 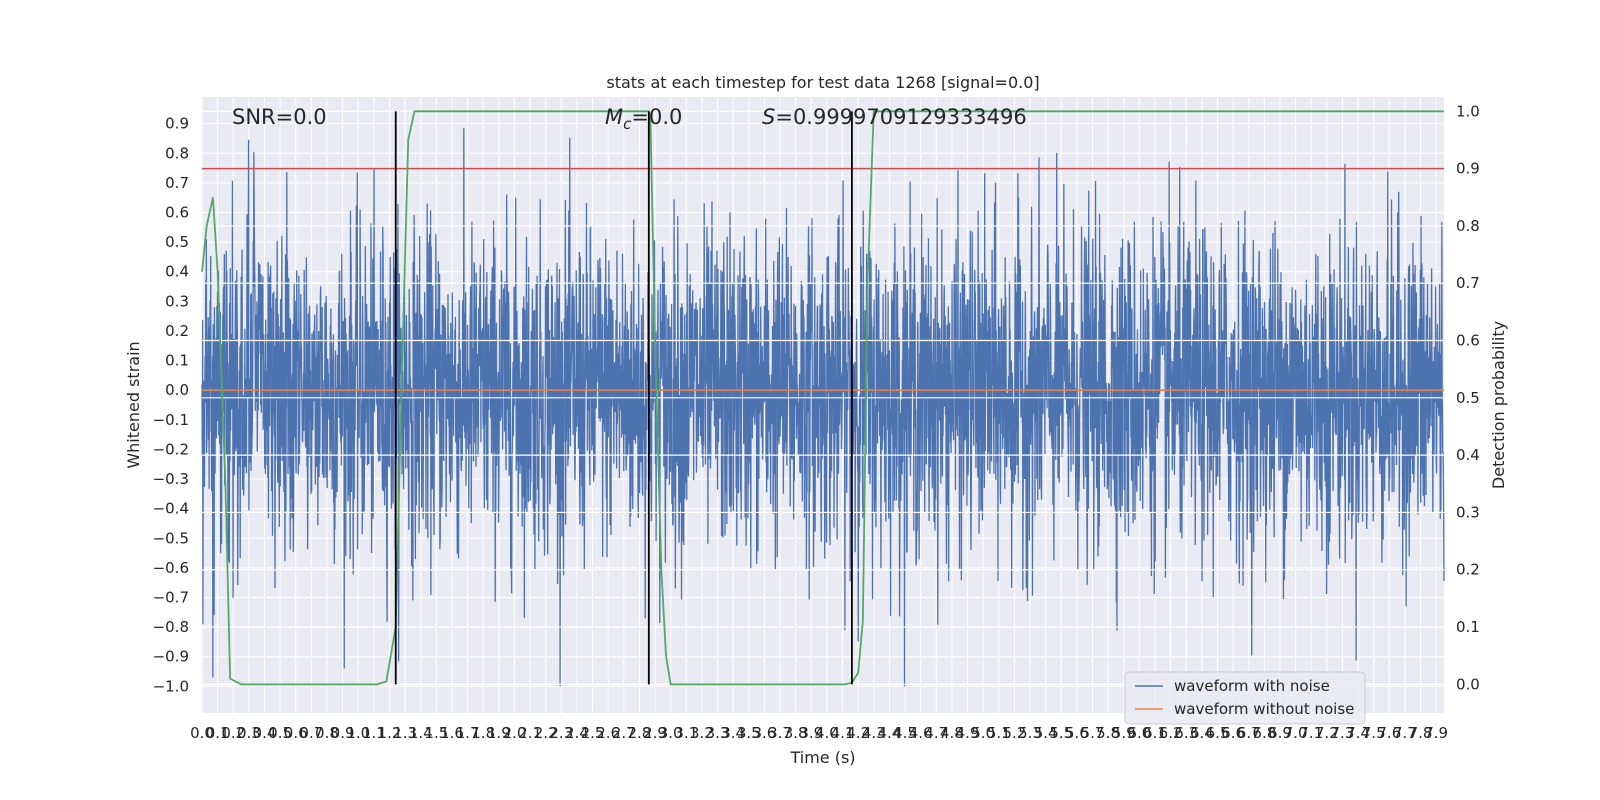 I want to click on y-tick-label: −1.0, so click(x=171, y=686).